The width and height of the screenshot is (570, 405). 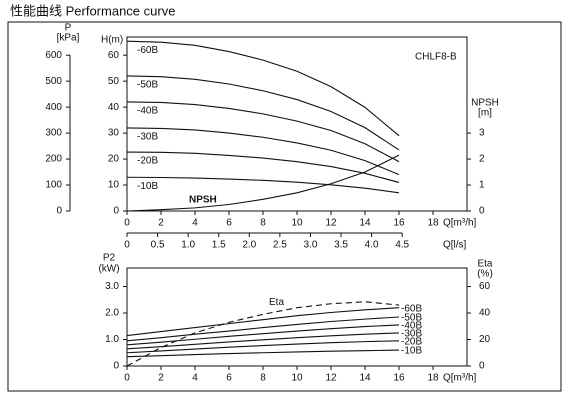 I want to click on x2-tick-label: 1.0, so click(x=188, y=245).